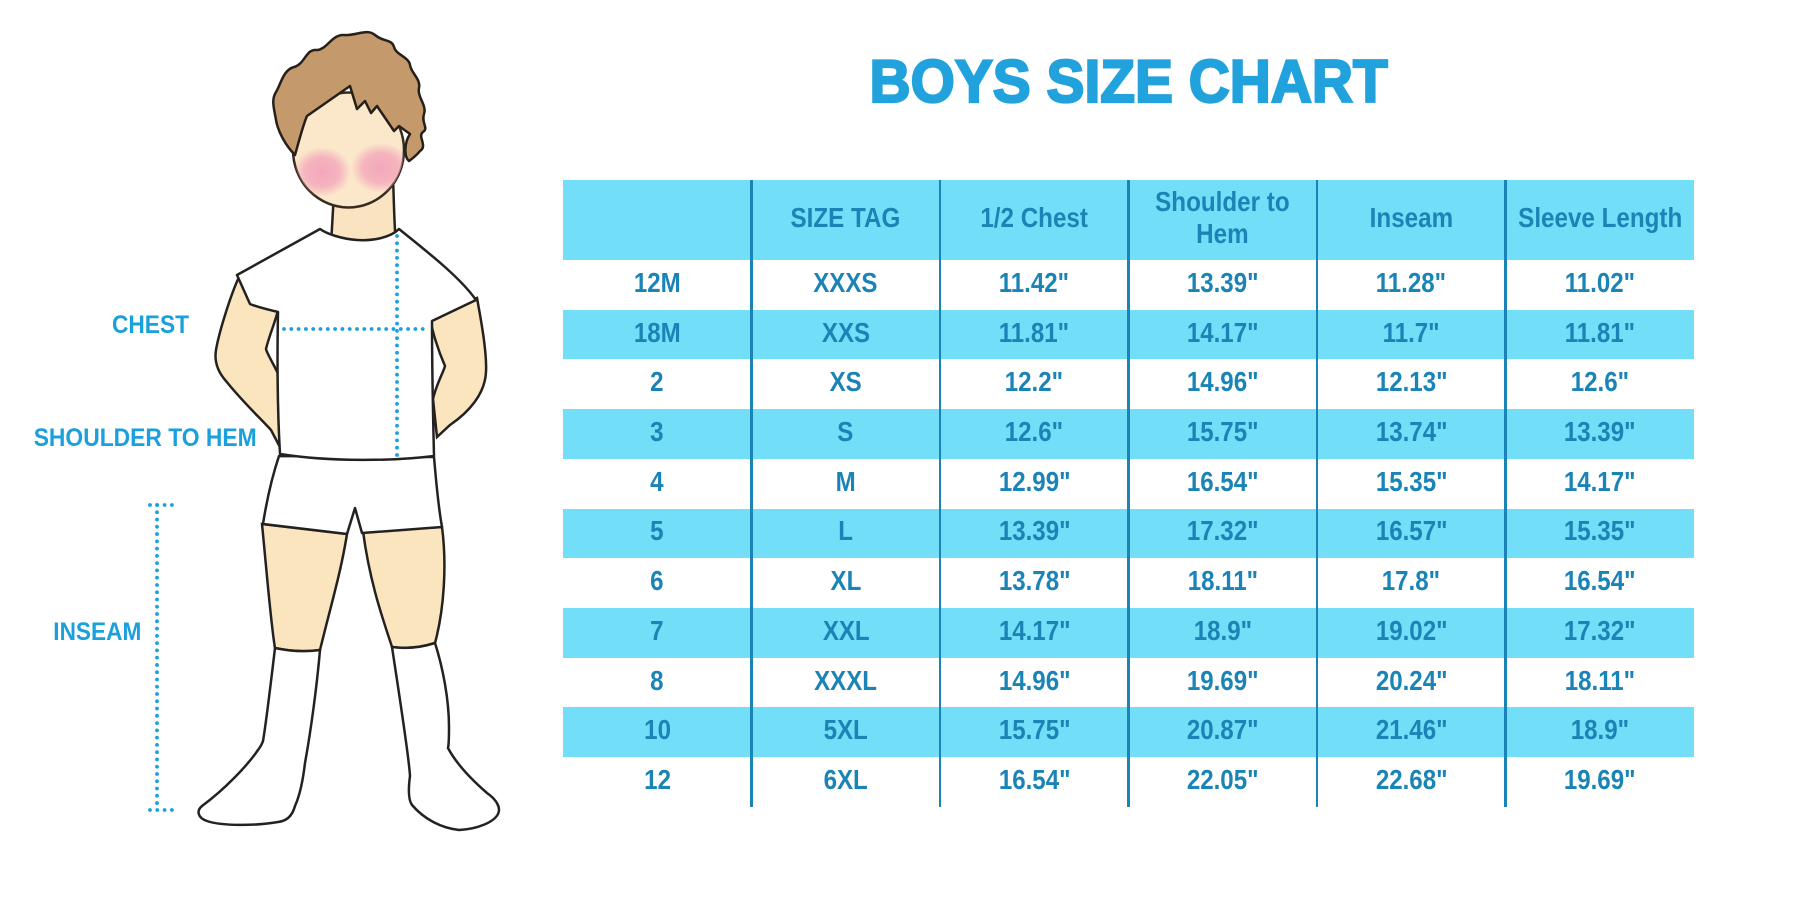 The image size is (1800, 900). Describe the element at coordinates (150, 325) in the screenshot. I see `svg-text: CHEST` at that location.